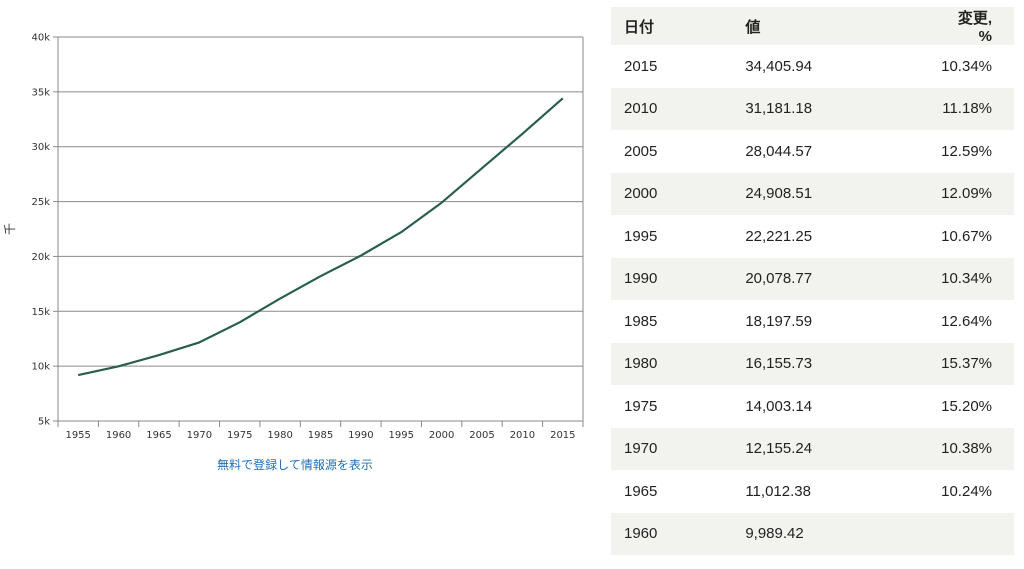 The width and height of the screenshot is (1024, 569). I want to click on x-tick-label: 2000, so click(441, 435).